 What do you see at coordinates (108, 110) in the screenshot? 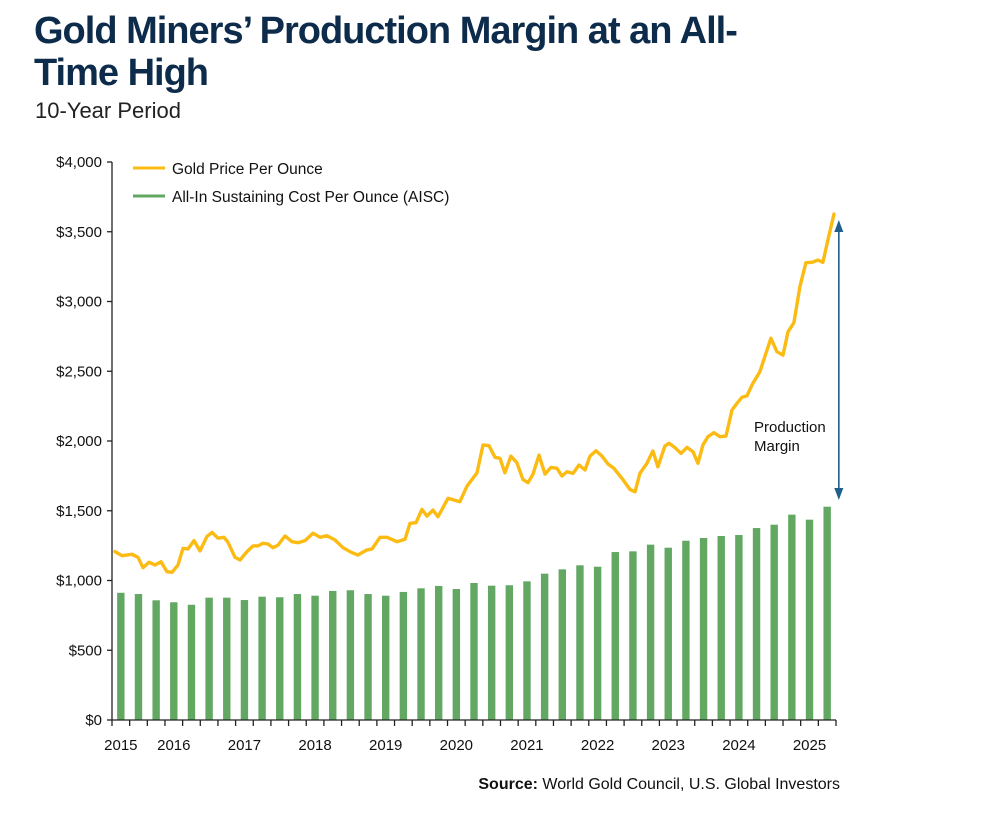
I see `chart-subtitle: 10-Year Period` at bounding box center [108, 110].